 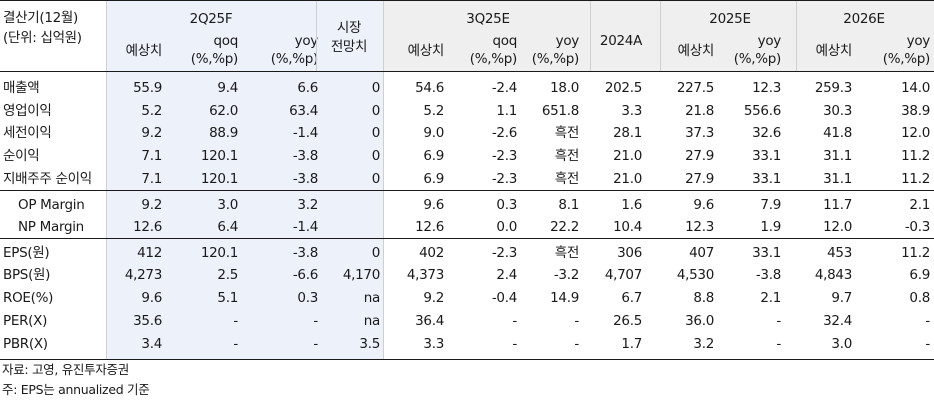 I want to click on sub-header-estimate-3q25e: 예상치, so click(x=426, y=51).